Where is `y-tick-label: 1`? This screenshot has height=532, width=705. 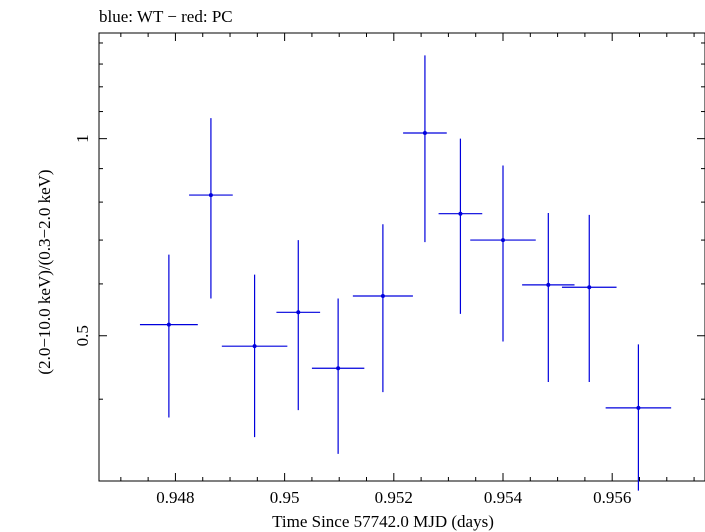 y-tick-label: 1 is located at coordinates (82, 138).